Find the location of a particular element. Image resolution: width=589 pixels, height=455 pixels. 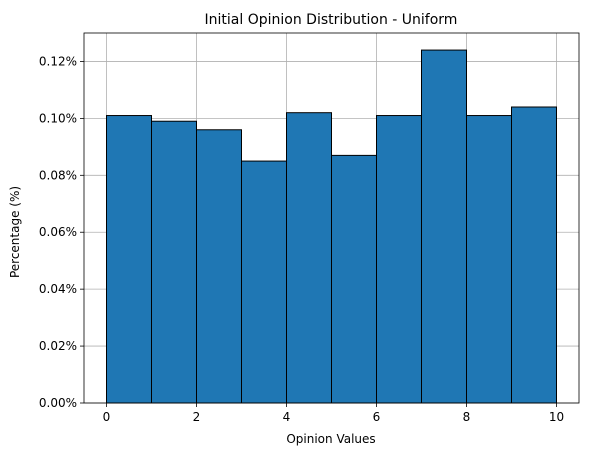

chart-title: Initial Opinion Distribution - Uniform is located at coordinates (331, 20).